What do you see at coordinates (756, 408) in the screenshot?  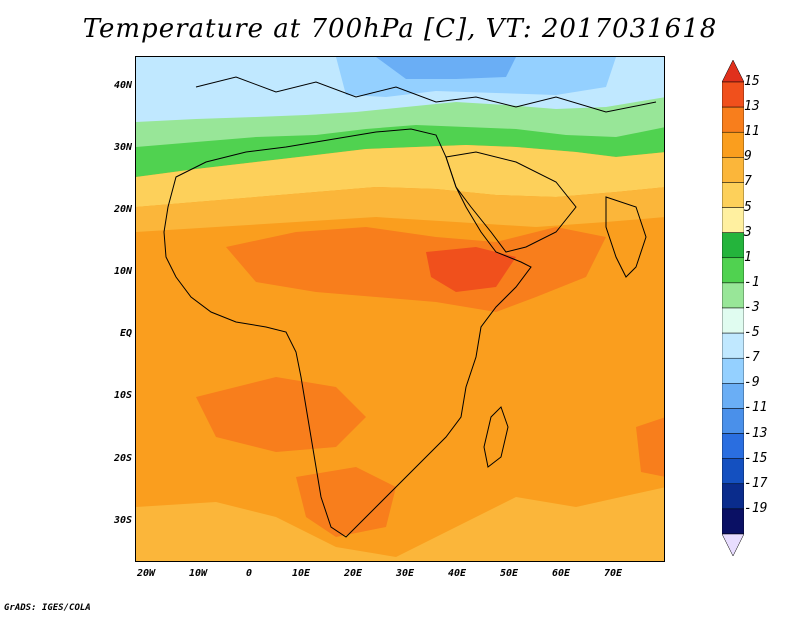 I see `colorbar-label: -11` at bounding box center [756, 408].